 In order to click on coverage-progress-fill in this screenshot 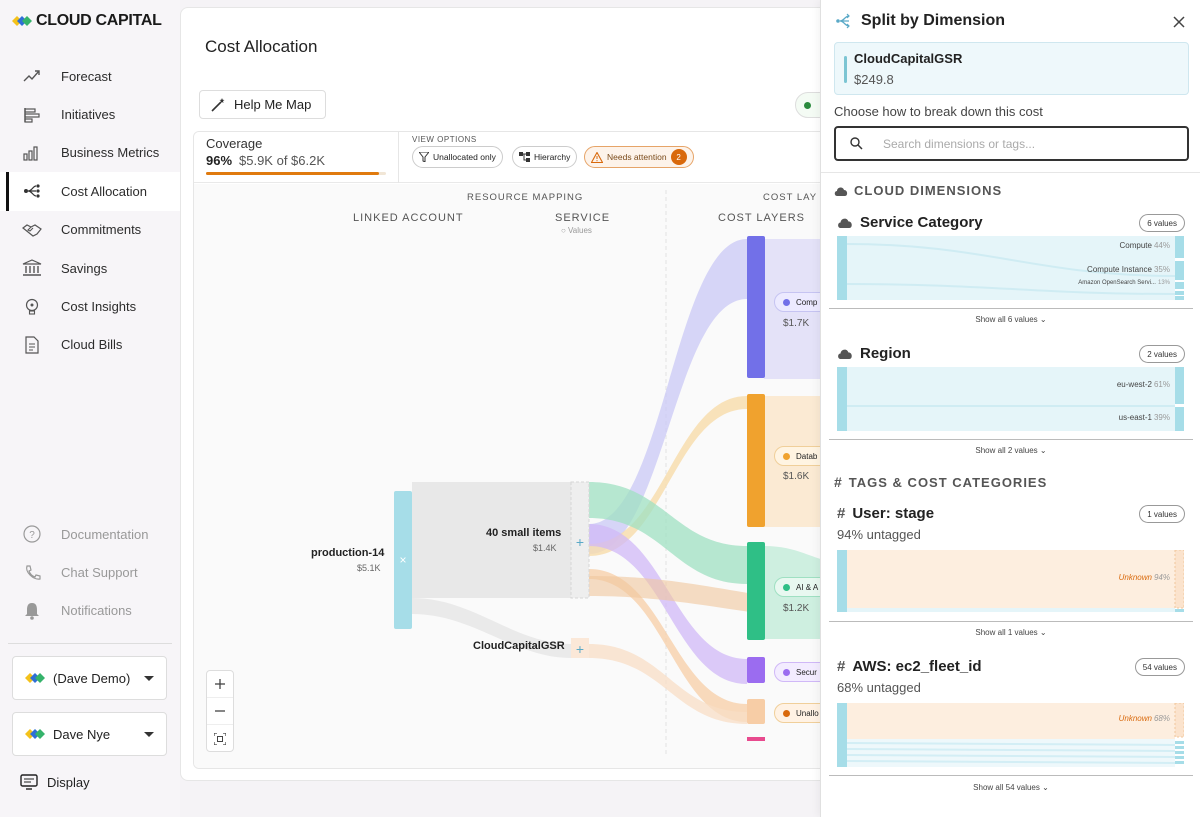, I will do `click(292, 173)`.